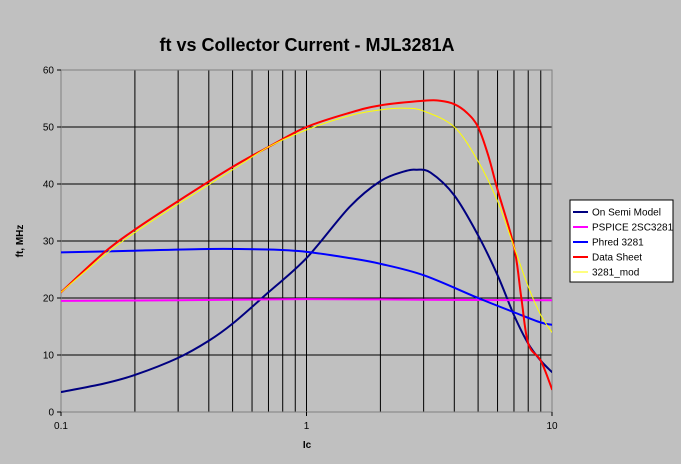 This screenshot has height=464, width=681. What do you see at coordinates (49, 128) in the screenshot?
I see `y-tick-label: 50` at bounding box center [49, 128].